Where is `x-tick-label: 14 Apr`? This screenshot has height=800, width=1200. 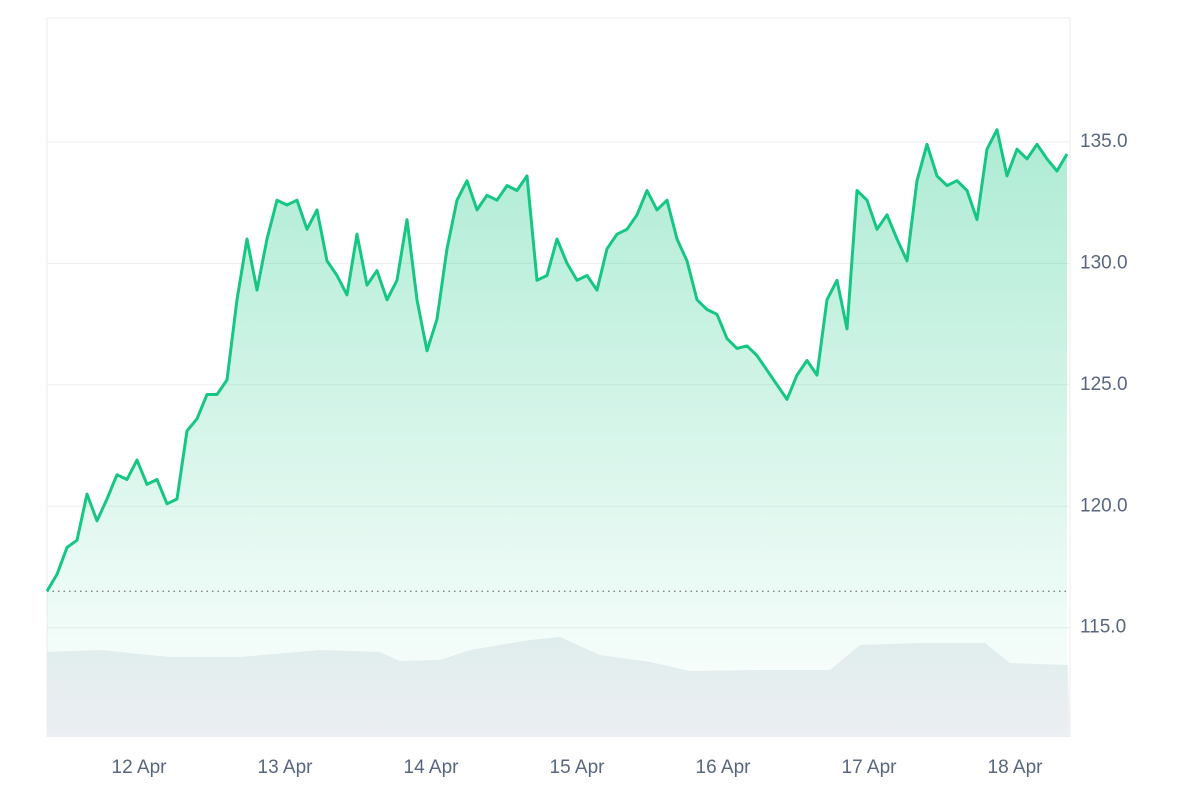
x-tick-label: 14 Apr is located at coordinates (432, 767).